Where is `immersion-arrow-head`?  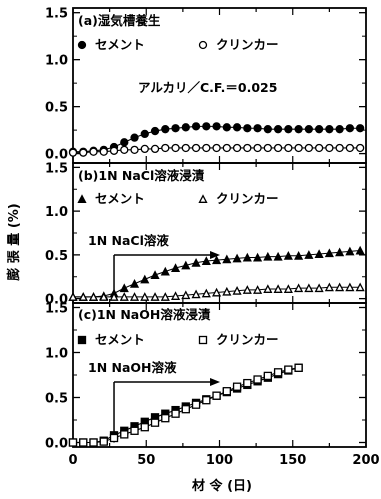 immersion-arrow-head is located at coordinates (215, 382).